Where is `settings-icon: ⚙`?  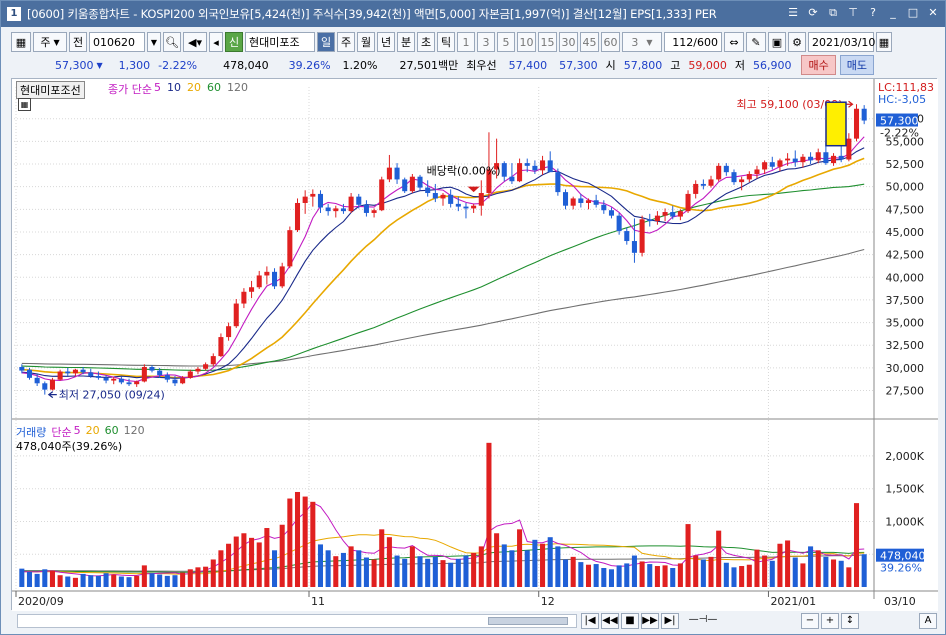 settings-icon: ⚙ is located at coordinates (797, 42).